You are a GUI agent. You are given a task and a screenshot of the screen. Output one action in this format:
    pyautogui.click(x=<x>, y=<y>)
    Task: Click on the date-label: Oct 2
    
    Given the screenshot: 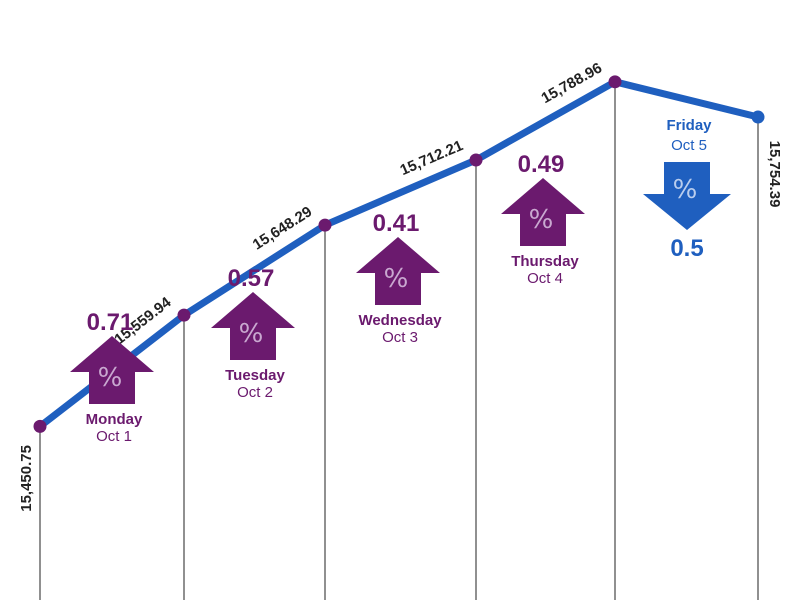 What is the action you would take?
    pyautogui.click(x=255, y=392)
    